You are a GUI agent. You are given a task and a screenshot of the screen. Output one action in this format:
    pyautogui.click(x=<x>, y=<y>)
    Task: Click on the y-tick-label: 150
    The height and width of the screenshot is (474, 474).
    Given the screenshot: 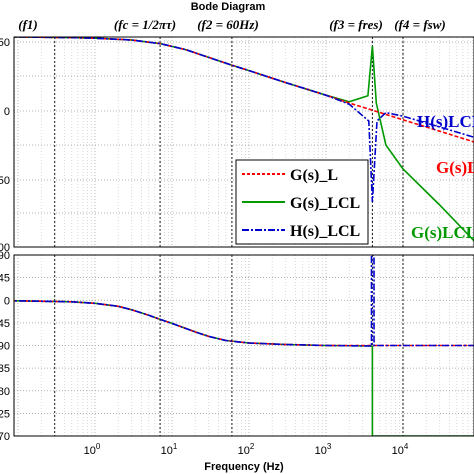 What is the action you would take?
    pyautogui.click(x=5, y=43)
    